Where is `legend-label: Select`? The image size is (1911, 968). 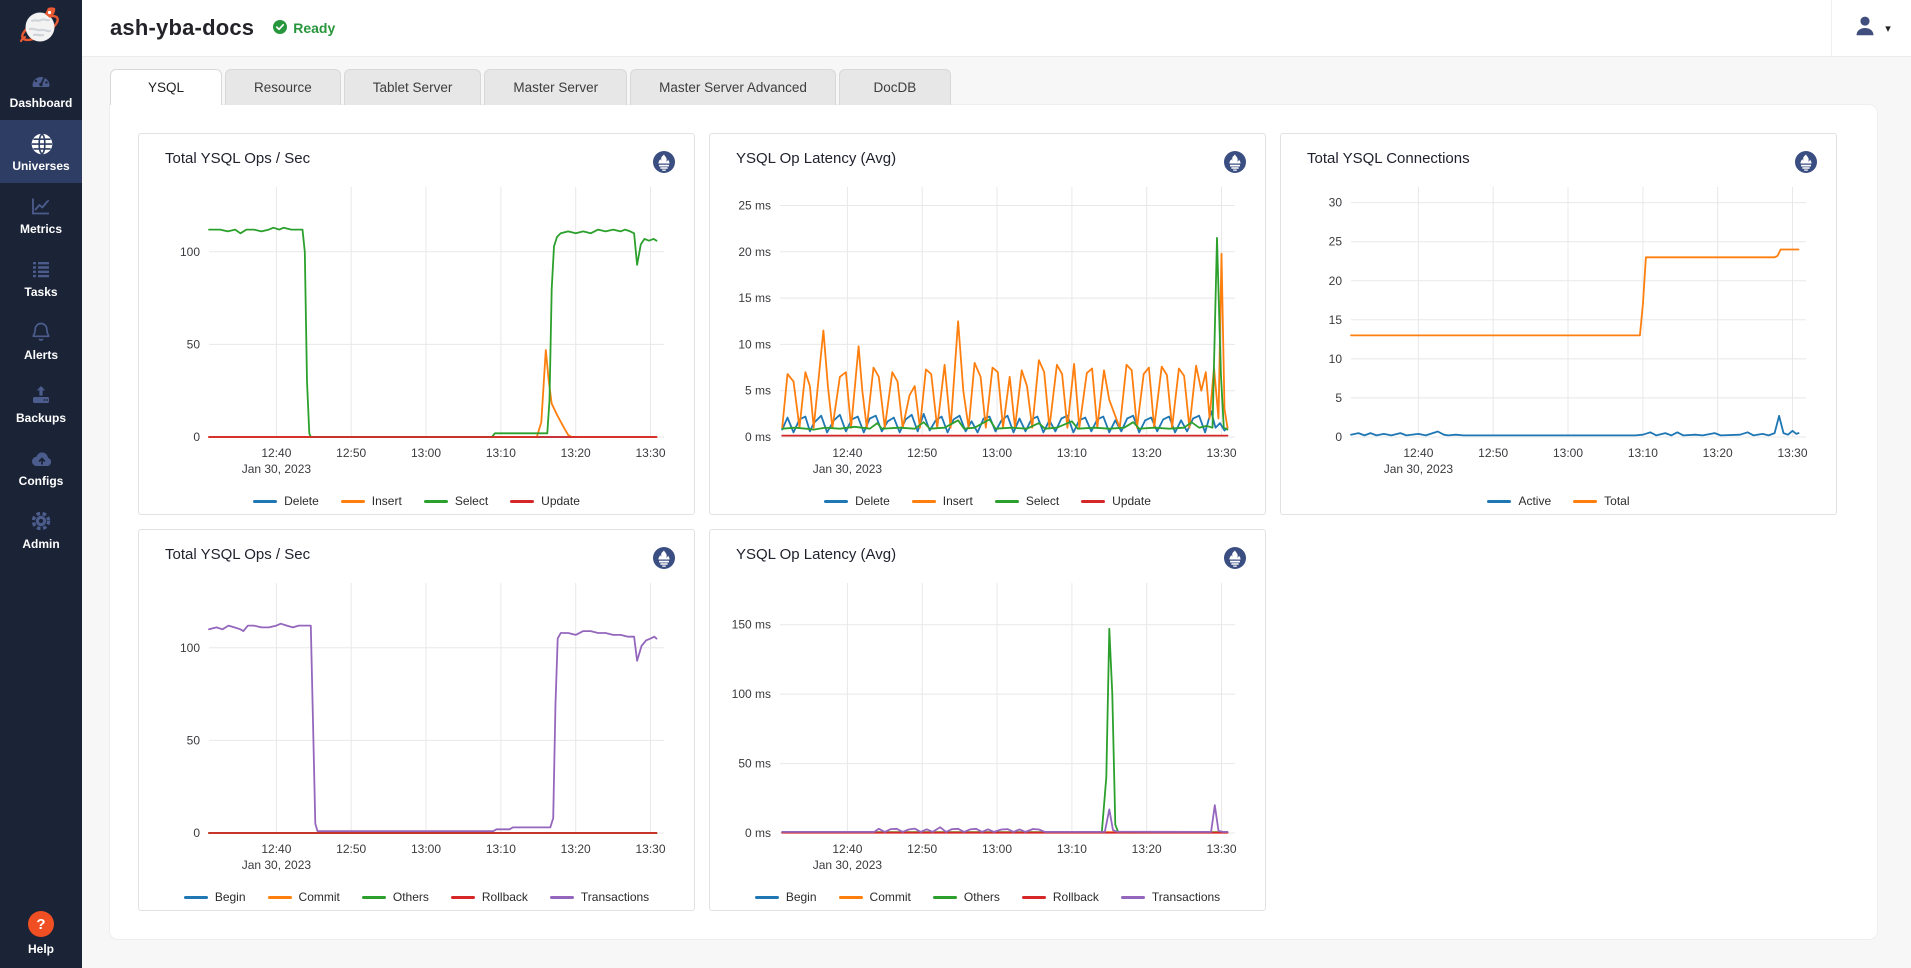
legend-label: Select is located at coordinates (1042, 501).